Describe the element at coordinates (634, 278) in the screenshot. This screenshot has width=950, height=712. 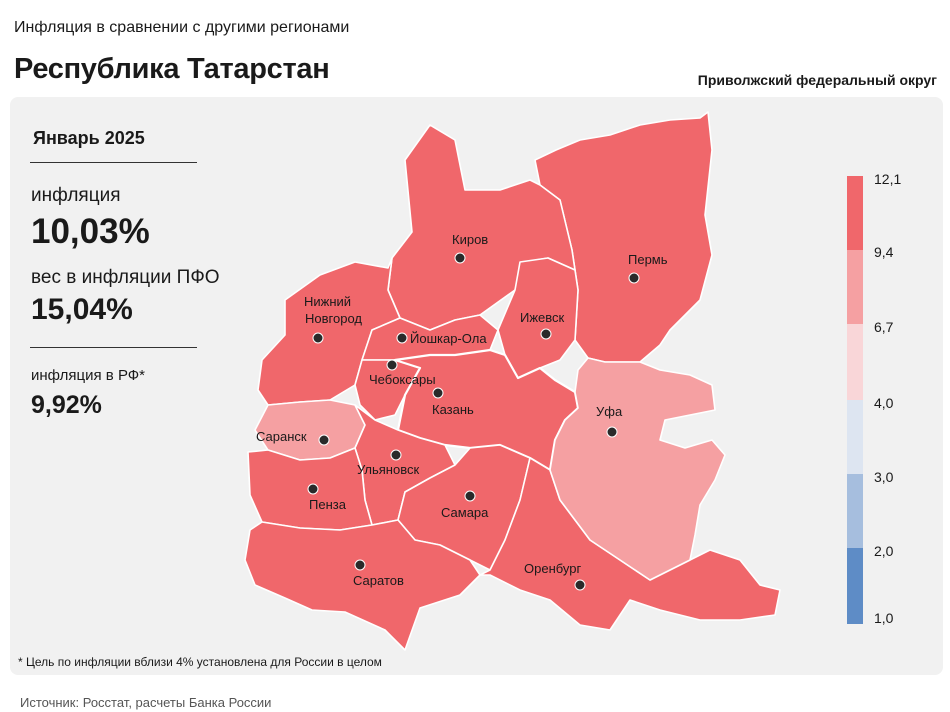
I see `marker-perm` at that location.